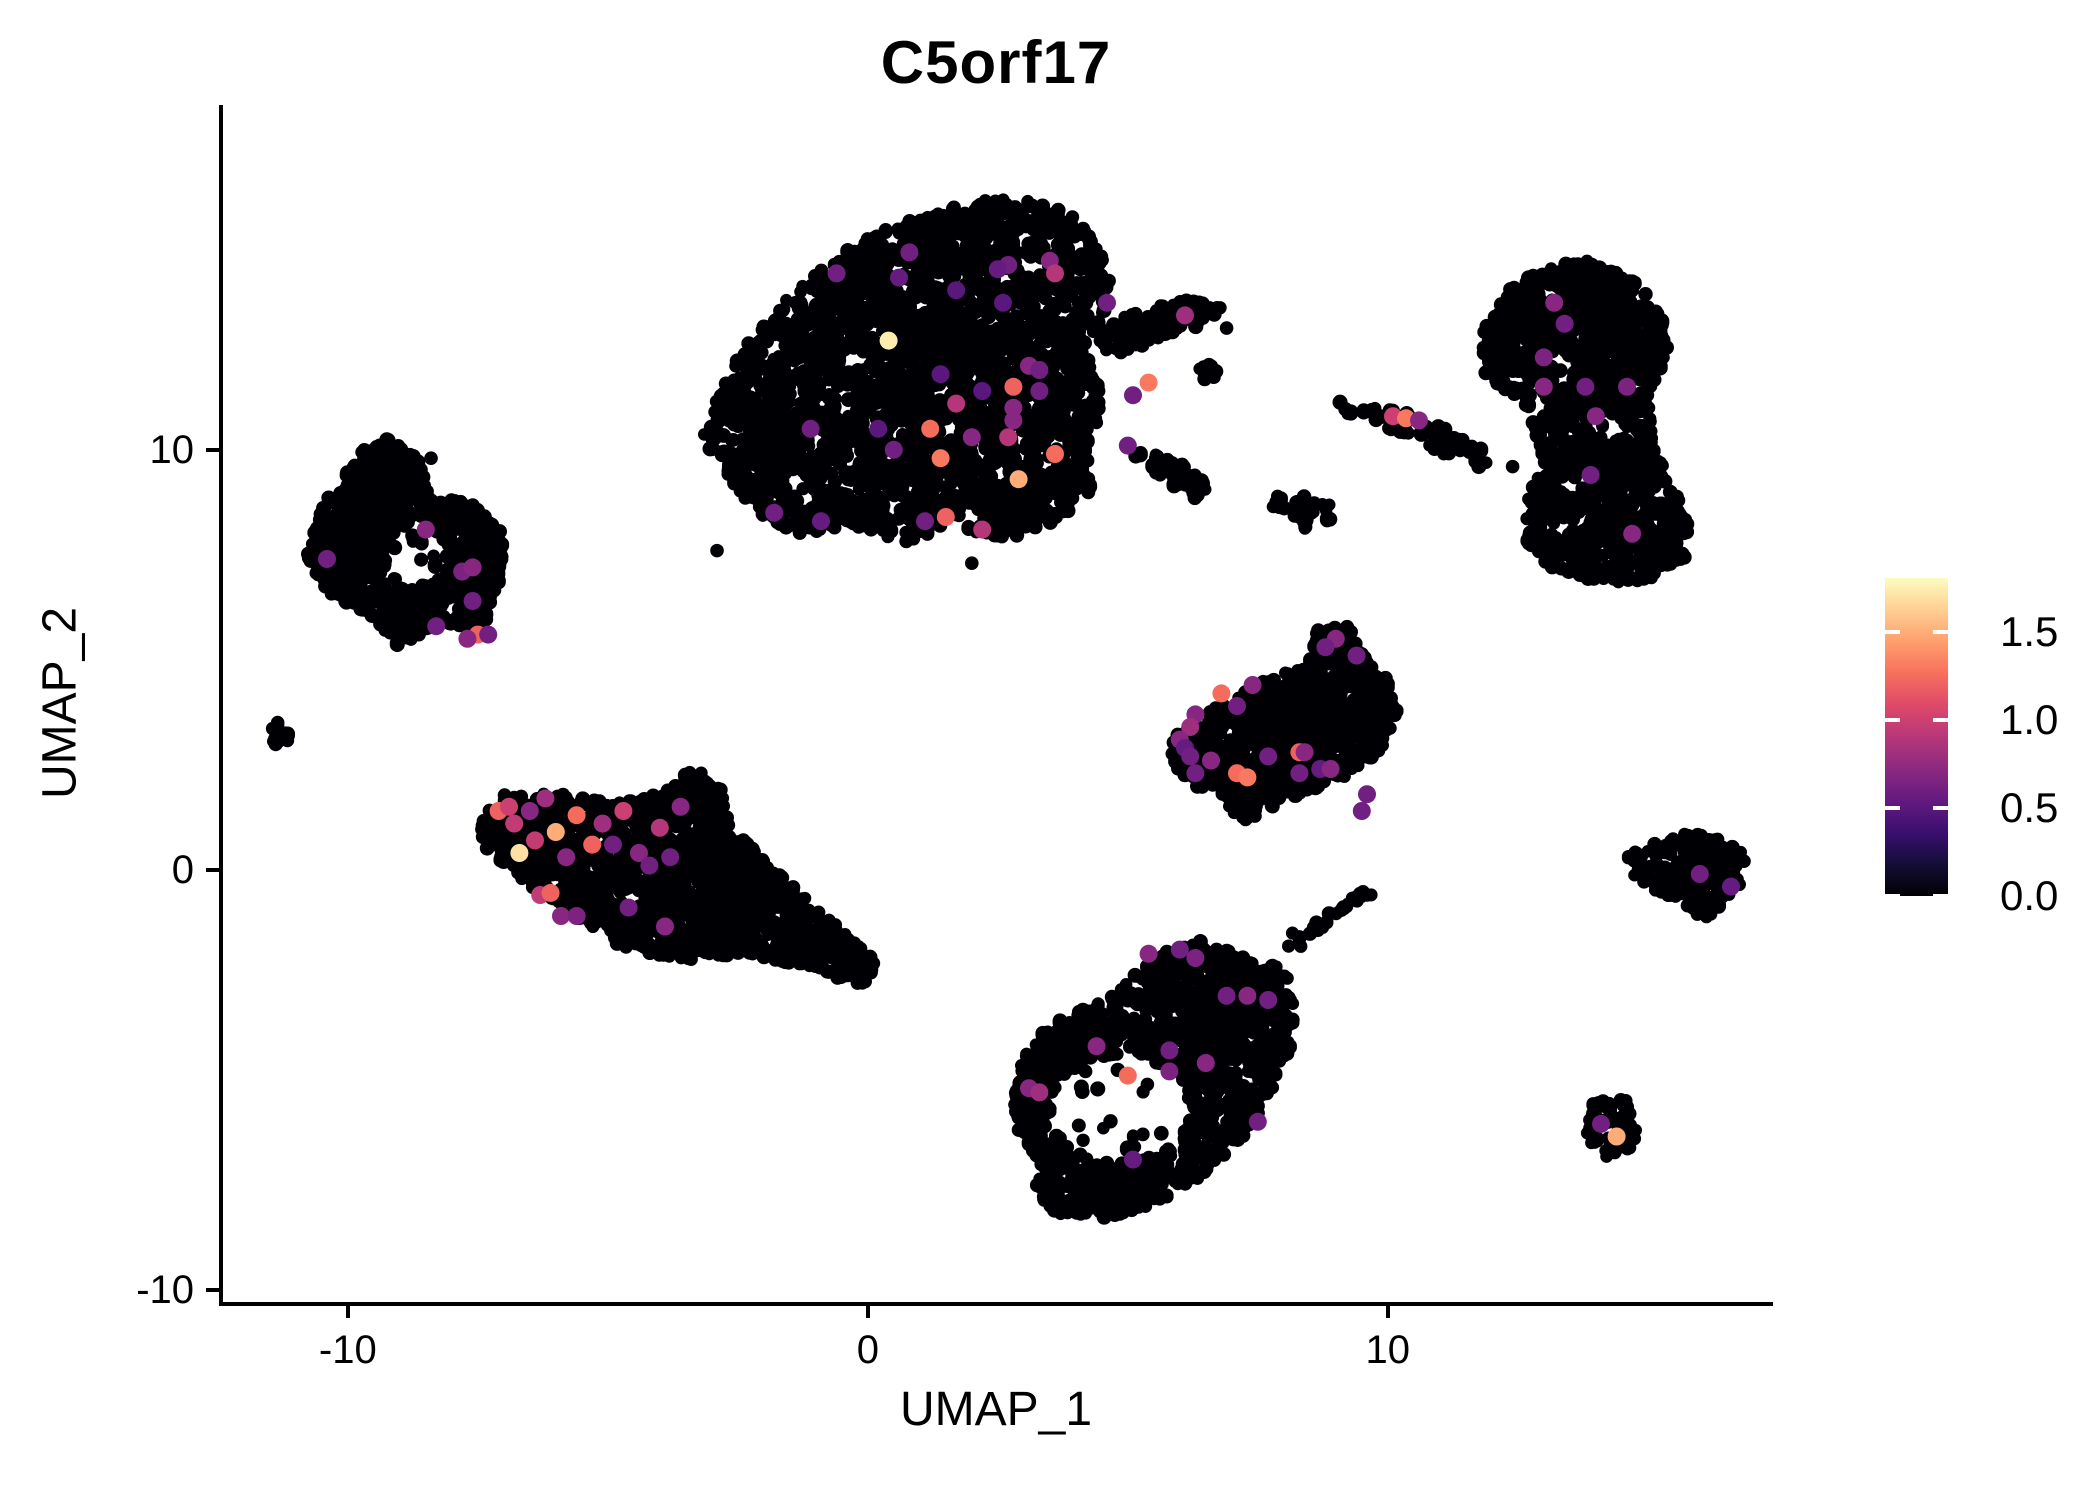  Describe the element at coordinates (1412, 434) in the screenshot. I see `cluster-points-streak-right-top` at that location.